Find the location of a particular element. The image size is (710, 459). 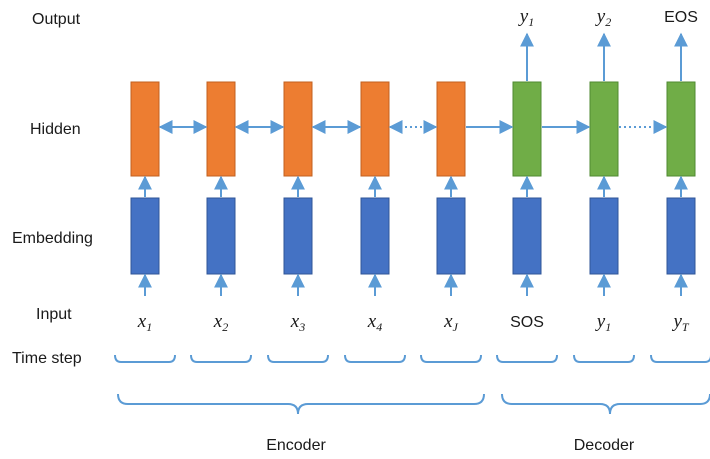

output-token-1-subscript: 1 is located at coordinates (531, 22).